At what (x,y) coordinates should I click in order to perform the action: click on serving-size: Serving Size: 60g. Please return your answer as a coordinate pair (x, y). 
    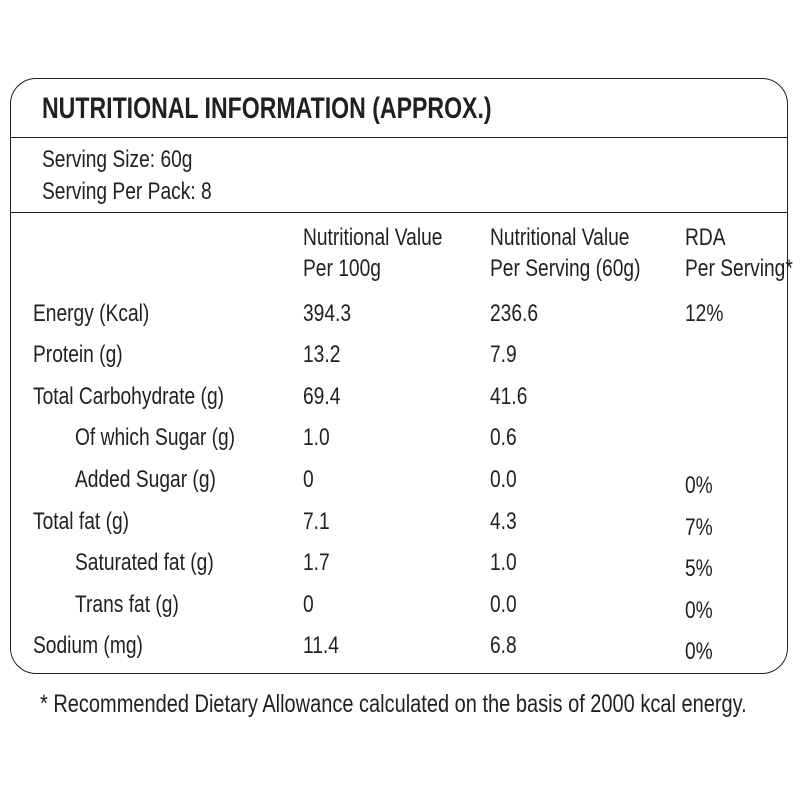
    Looking at the image, I should click on (117, 159).